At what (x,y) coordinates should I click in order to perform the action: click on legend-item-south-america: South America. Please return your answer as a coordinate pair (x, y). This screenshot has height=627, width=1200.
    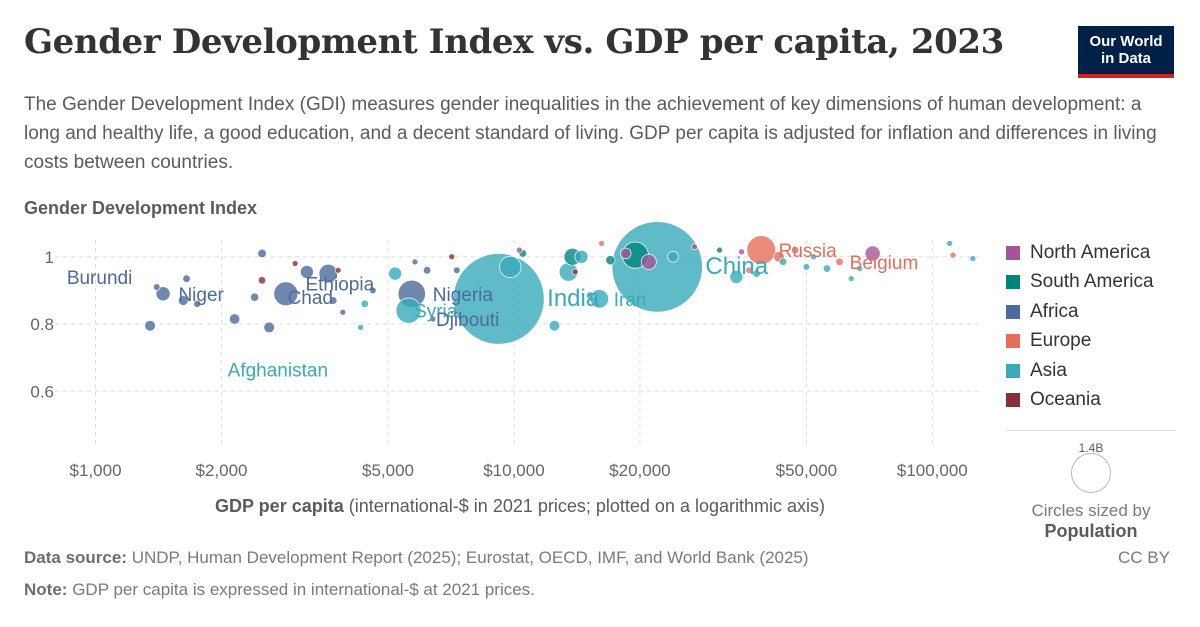
    Looking at the image, I should click on (1080, 283).